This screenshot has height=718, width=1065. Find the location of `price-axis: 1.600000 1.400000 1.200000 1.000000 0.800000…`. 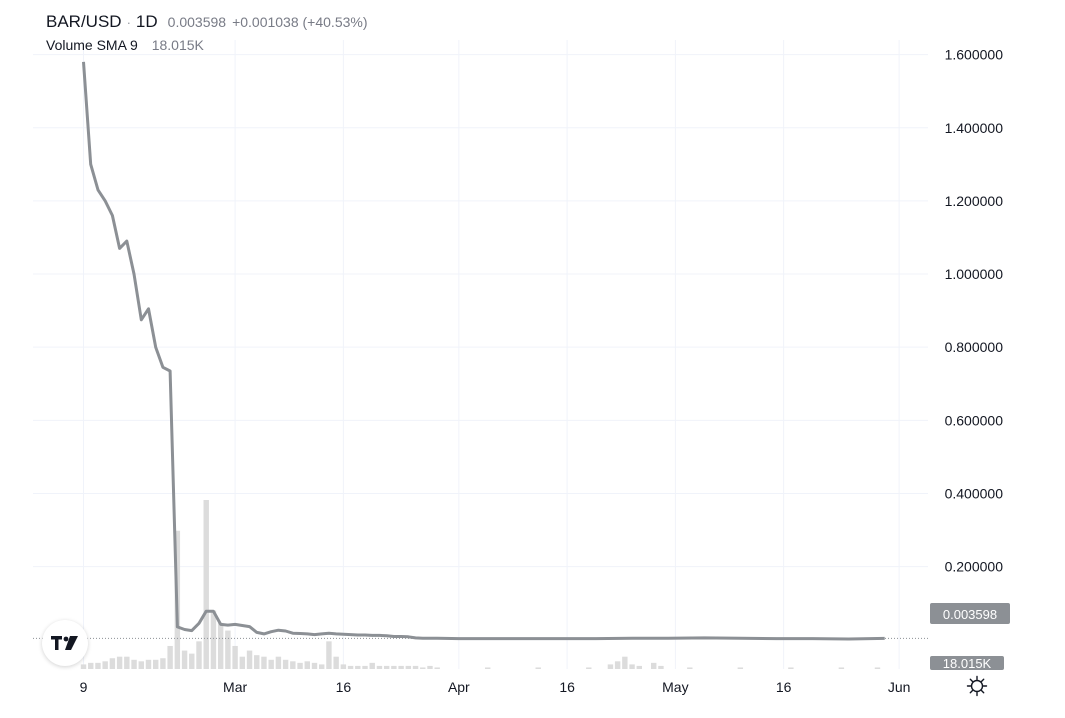

price-axis: 1.600000 1.400000 1.200000 1.000000 0.800000… is located at coordinates (974, 311).